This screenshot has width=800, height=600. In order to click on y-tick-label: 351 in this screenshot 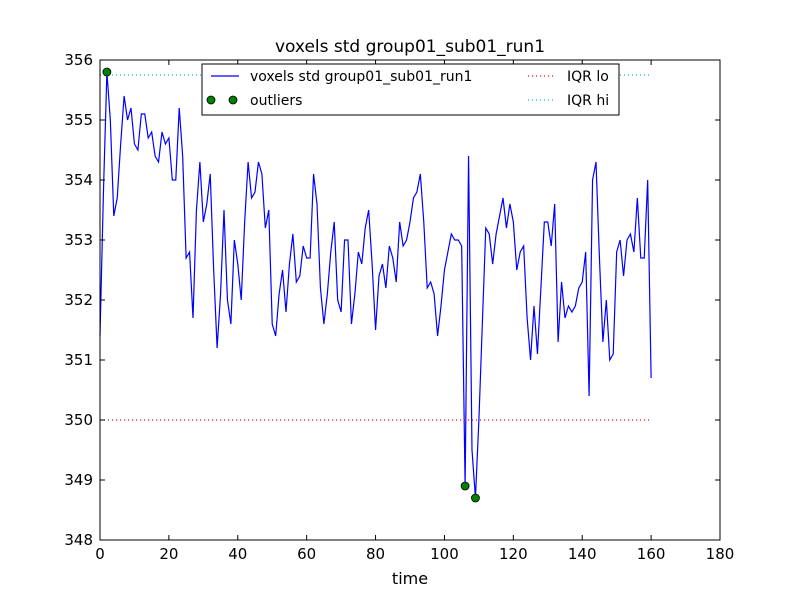, I will do `click(78, 360)`.